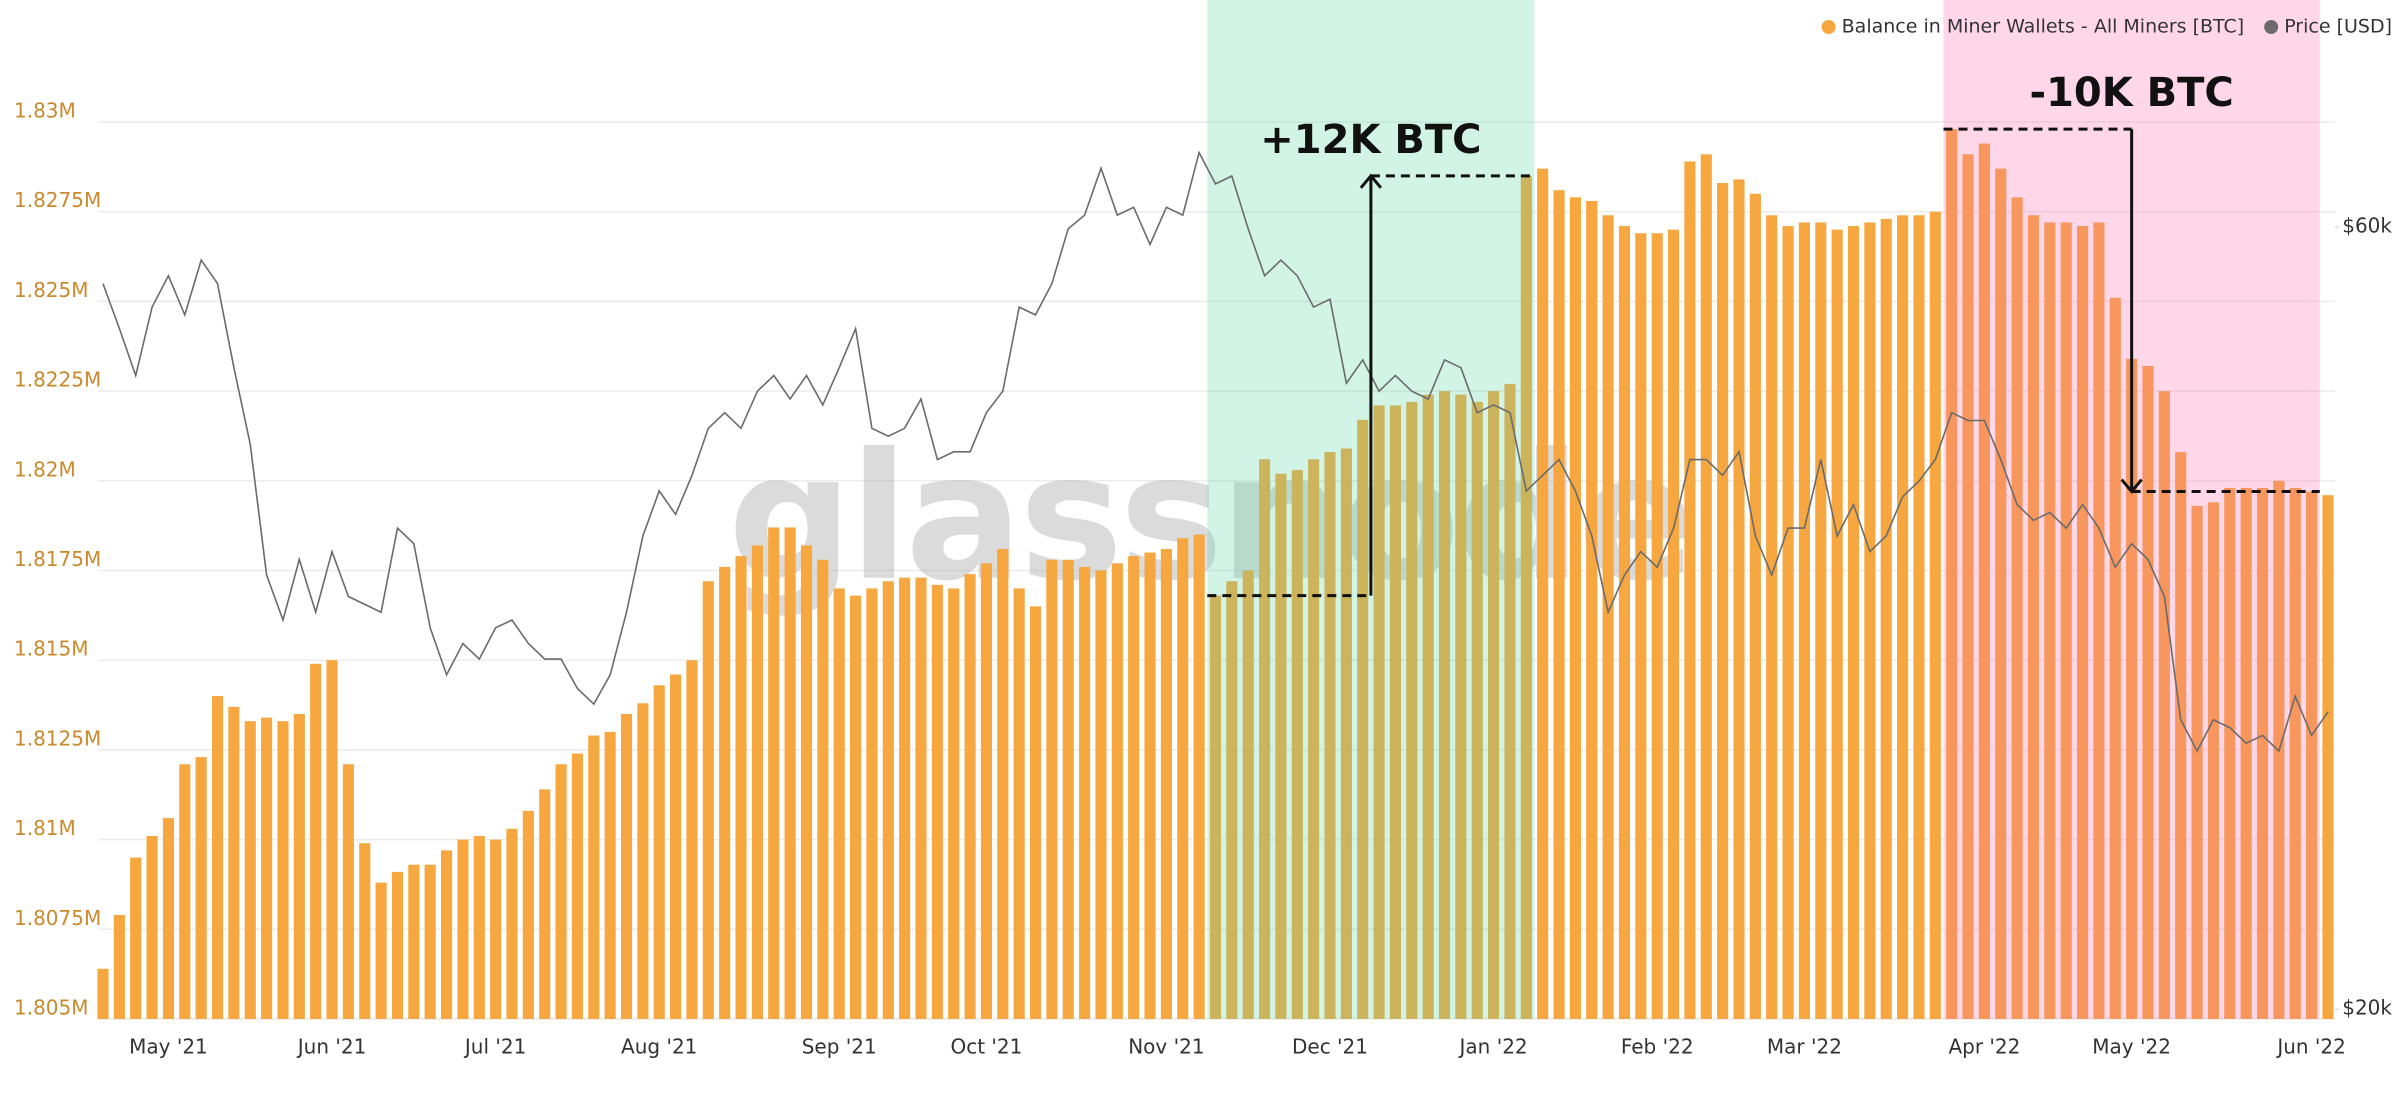  What do you see at coordinates (1828, 27) in the screenshot?
I see `legend-swatch` at bounding box center [1828, 27].